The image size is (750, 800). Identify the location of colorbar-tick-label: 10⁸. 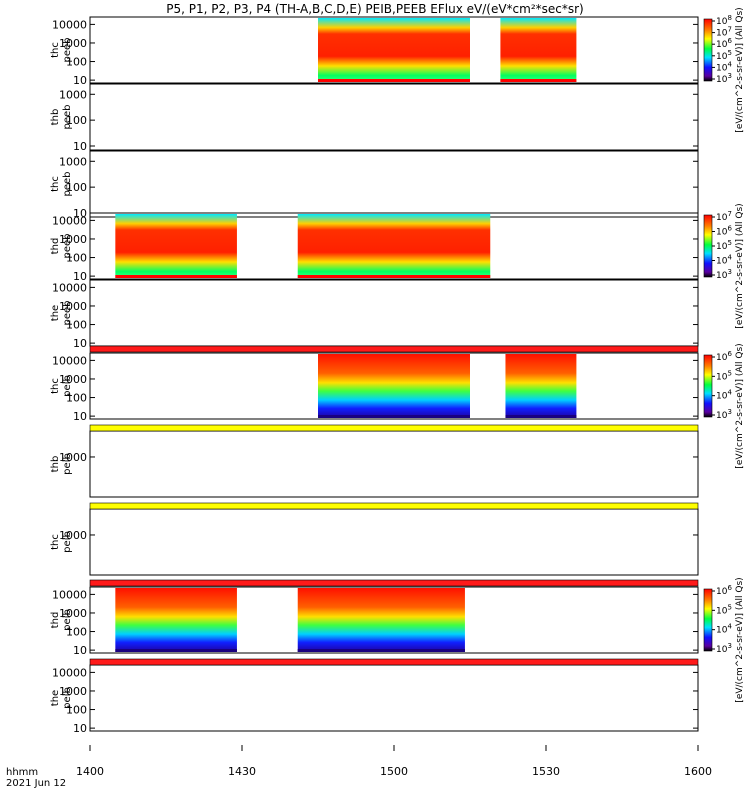
(724, 20).